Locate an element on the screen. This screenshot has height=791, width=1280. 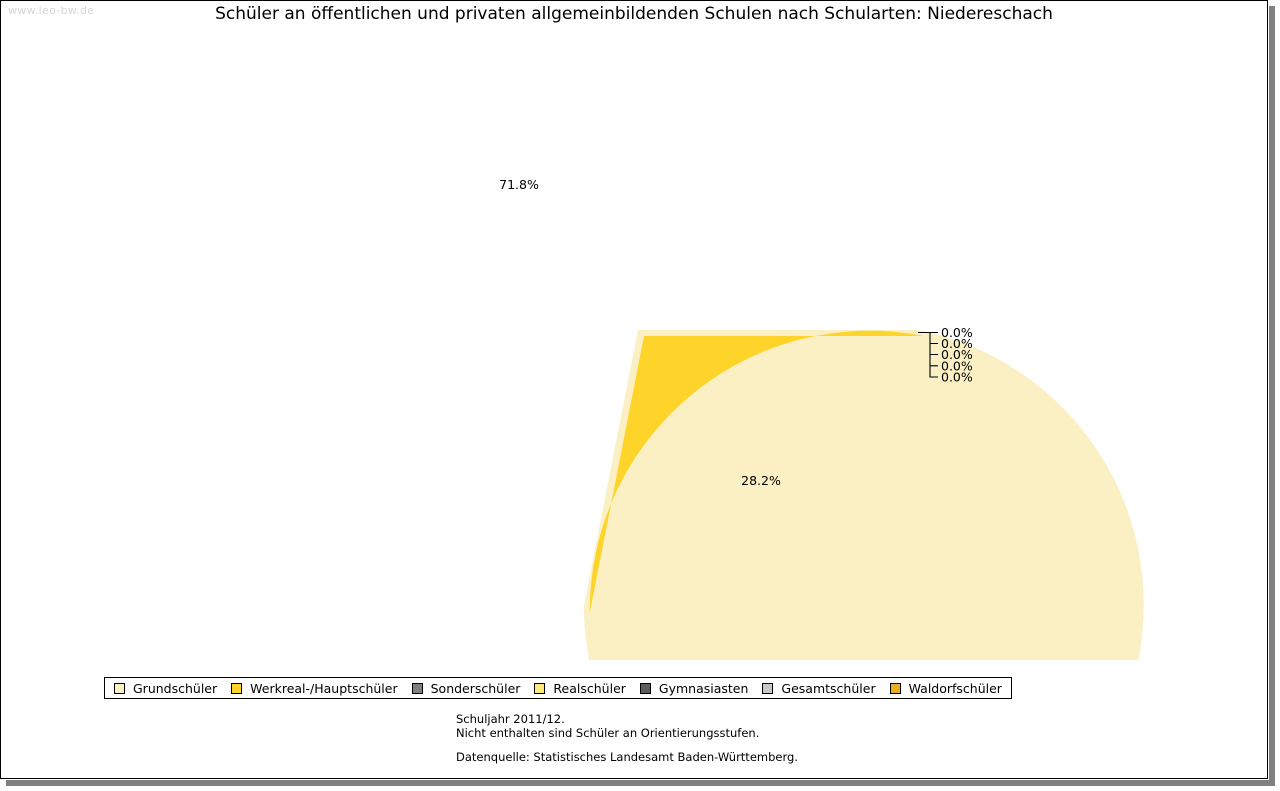
legend-item-waldorfschueler: Waldorfschüler is located at coordinates (946, 688).